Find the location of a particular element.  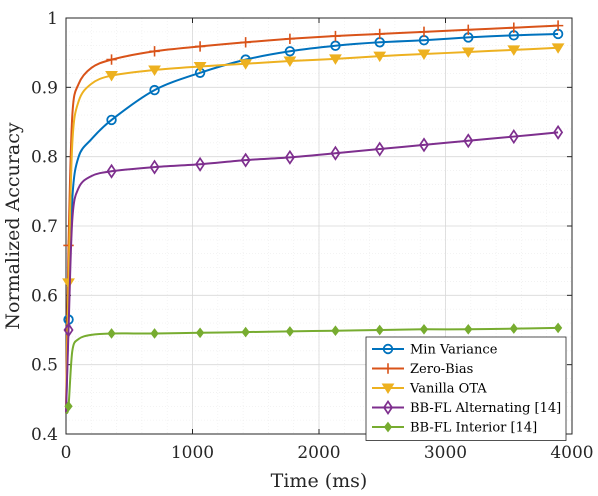

y-axis-title: Normalized Accuracy is located at coordinates (13, 225).